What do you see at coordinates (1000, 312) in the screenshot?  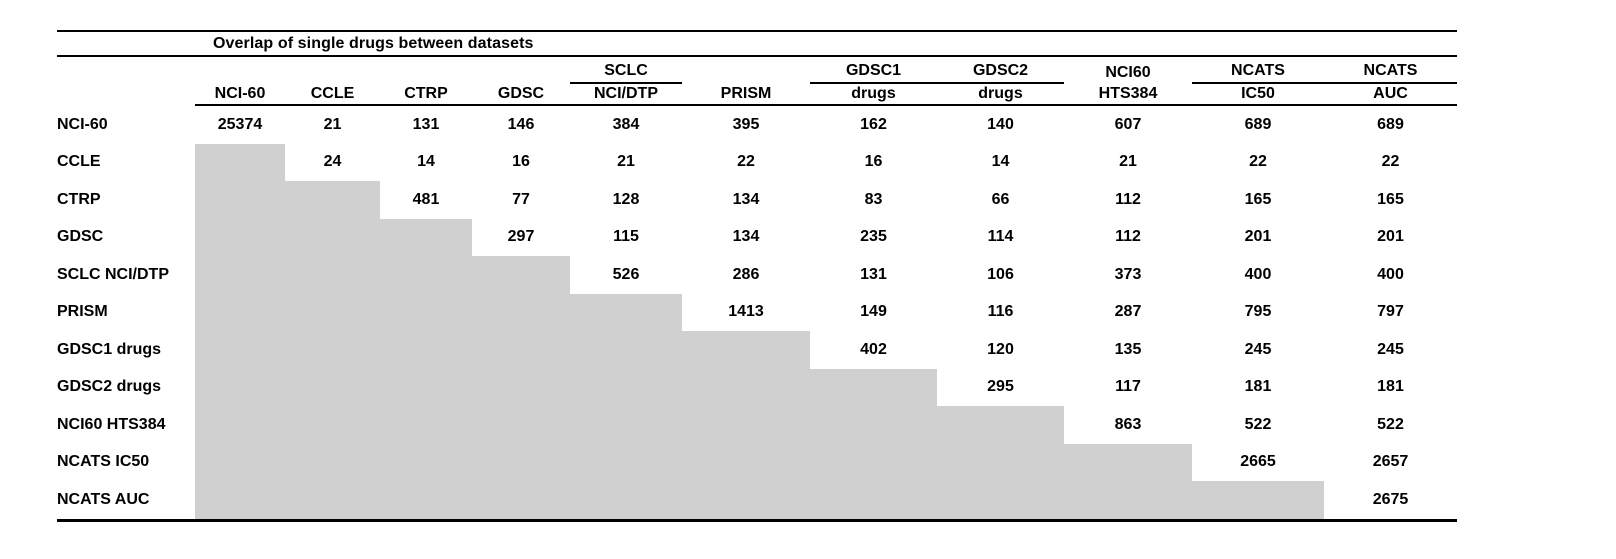 I see `value-cell: 116` at bounding box center [1000, 312].